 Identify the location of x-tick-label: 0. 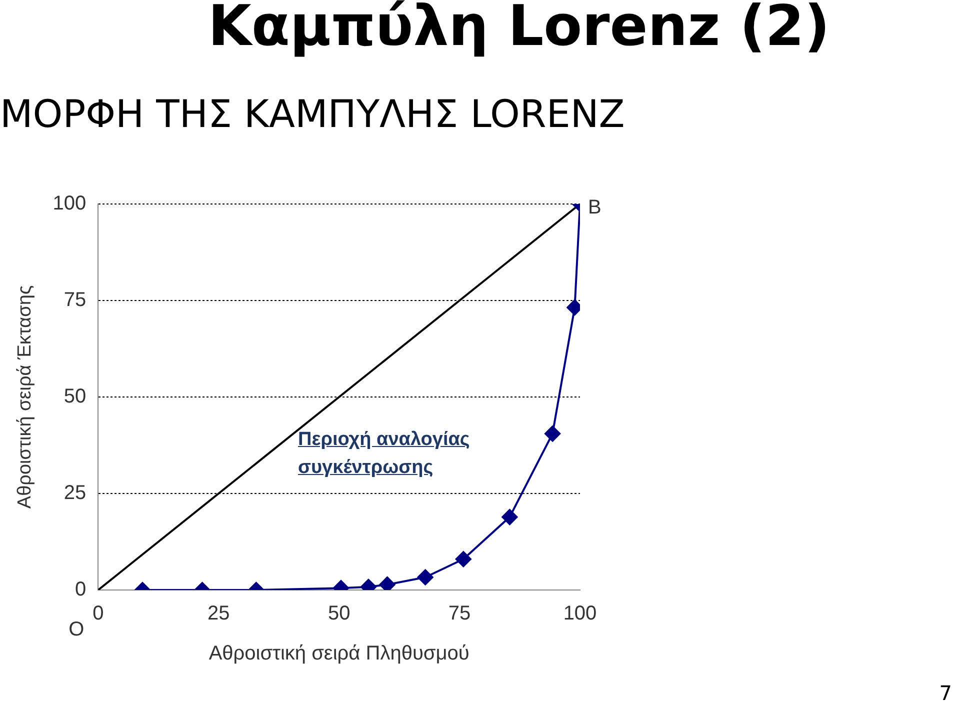
(98, 613).